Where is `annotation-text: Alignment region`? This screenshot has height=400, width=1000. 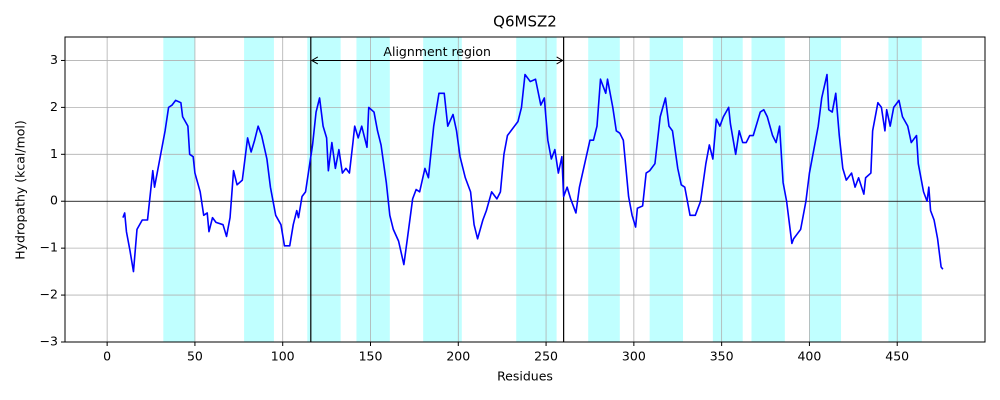 annotation-text: Alignment region is located at coordinates (437, 51).